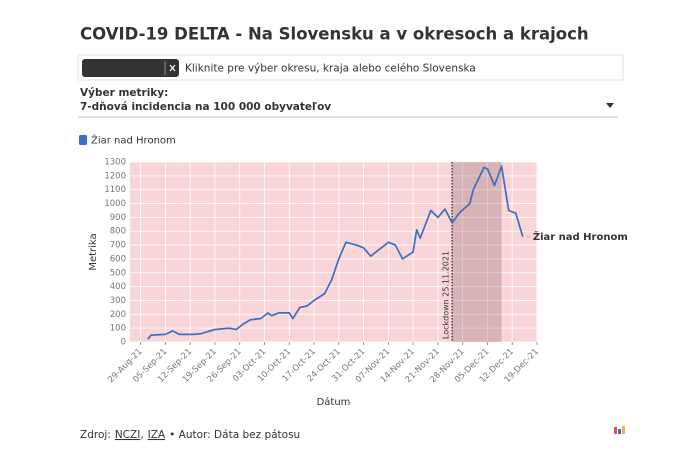 This screenshot has height=467, width=700. What do you see at coordinates (118, 301) in the screenshot?
I see `y-tick-label: 300` at bounding box center [118, 301].